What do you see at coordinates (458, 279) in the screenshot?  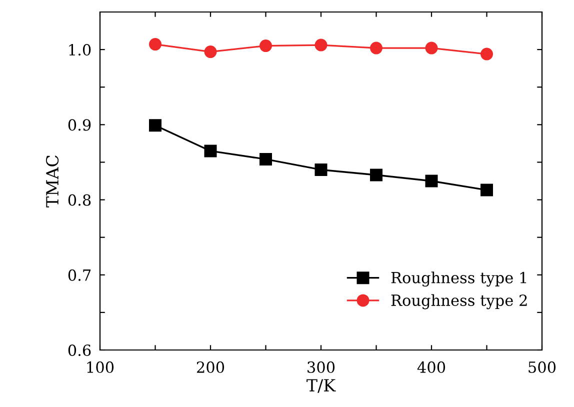 I see `legend-label: Roughness type 1` at bounding box center [458, 279].